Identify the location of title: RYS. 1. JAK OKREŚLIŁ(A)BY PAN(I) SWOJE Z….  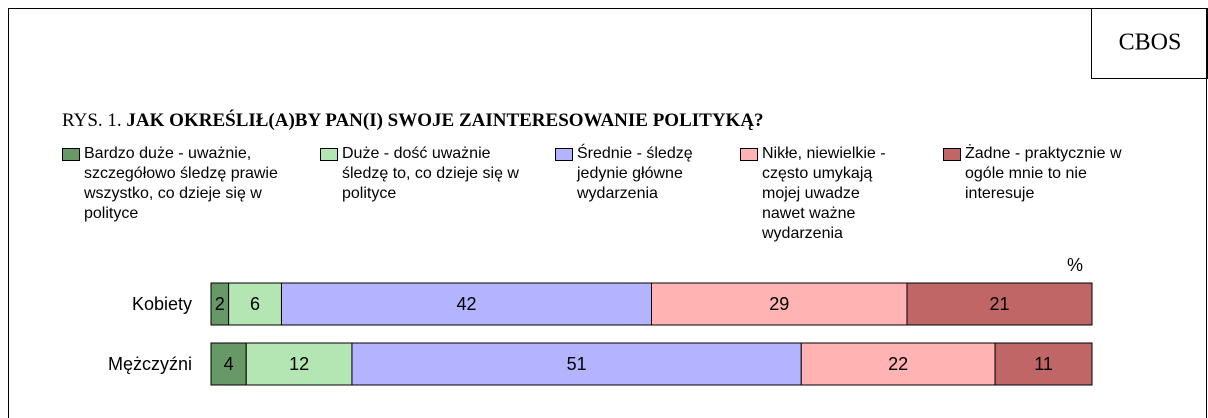
(413, 120).